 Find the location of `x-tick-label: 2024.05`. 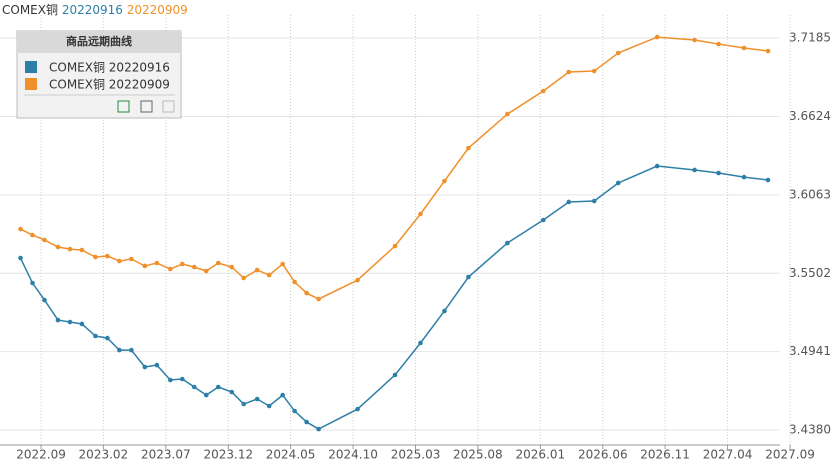

x-tick-label: 2024.05 is located at coordinates (291, 455).